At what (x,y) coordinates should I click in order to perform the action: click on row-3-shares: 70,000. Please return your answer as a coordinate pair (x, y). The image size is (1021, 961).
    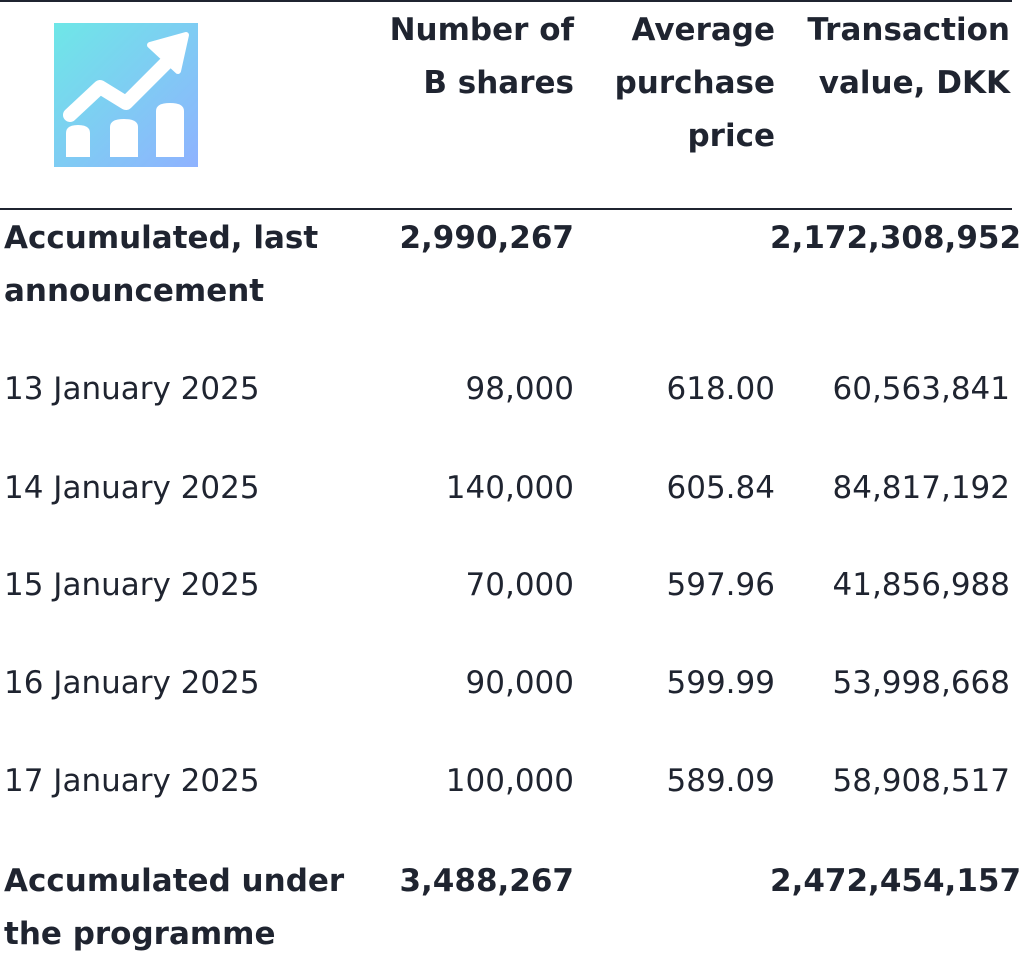
    Looking at the image, I should click on (519, 585).